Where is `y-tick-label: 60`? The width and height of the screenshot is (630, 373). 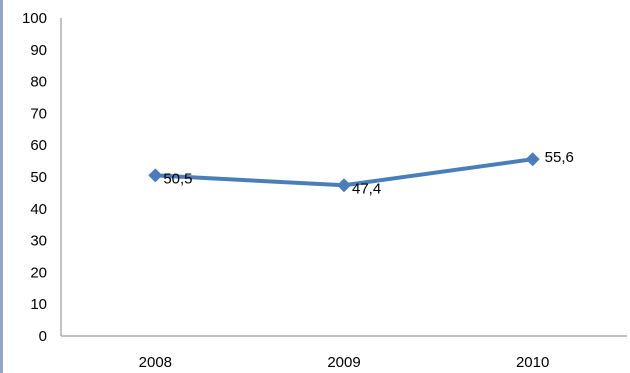 y-tick-label: 60 is located at coordinates (38, 145).